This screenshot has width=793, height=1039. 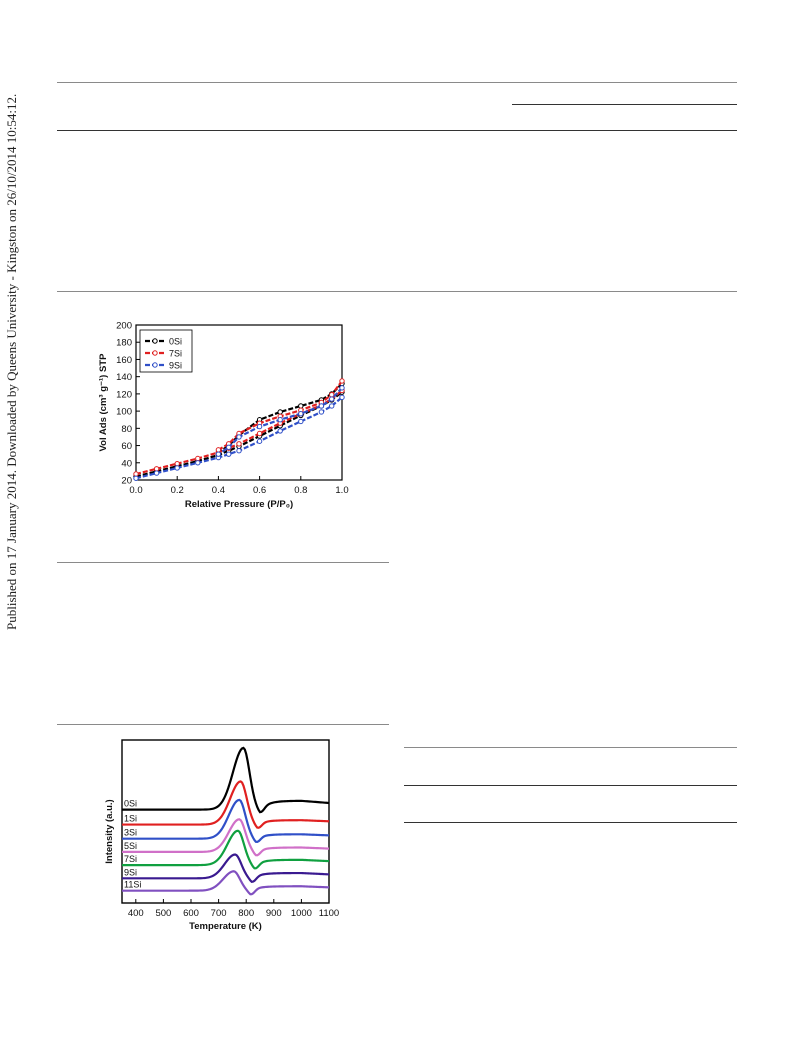 I want to click on x-tick-label: 800, so click(x=246, y=913).